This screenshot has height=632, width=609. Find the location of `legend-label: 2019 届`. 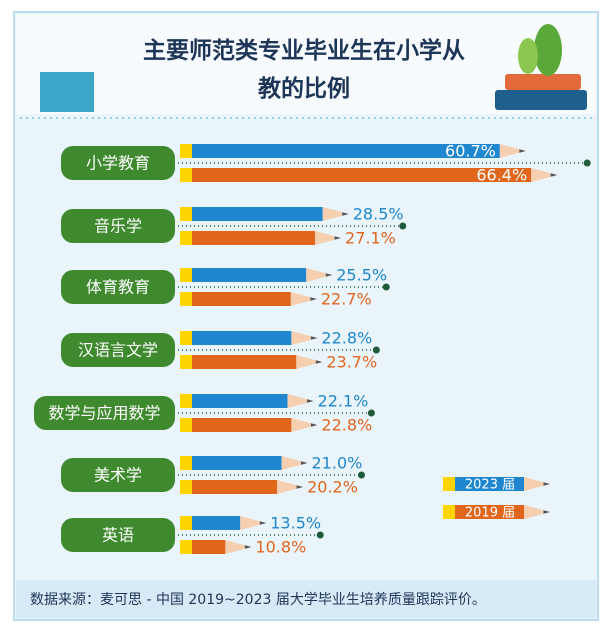

legend-label: 2019 届 is located at coordinates (490, 513).